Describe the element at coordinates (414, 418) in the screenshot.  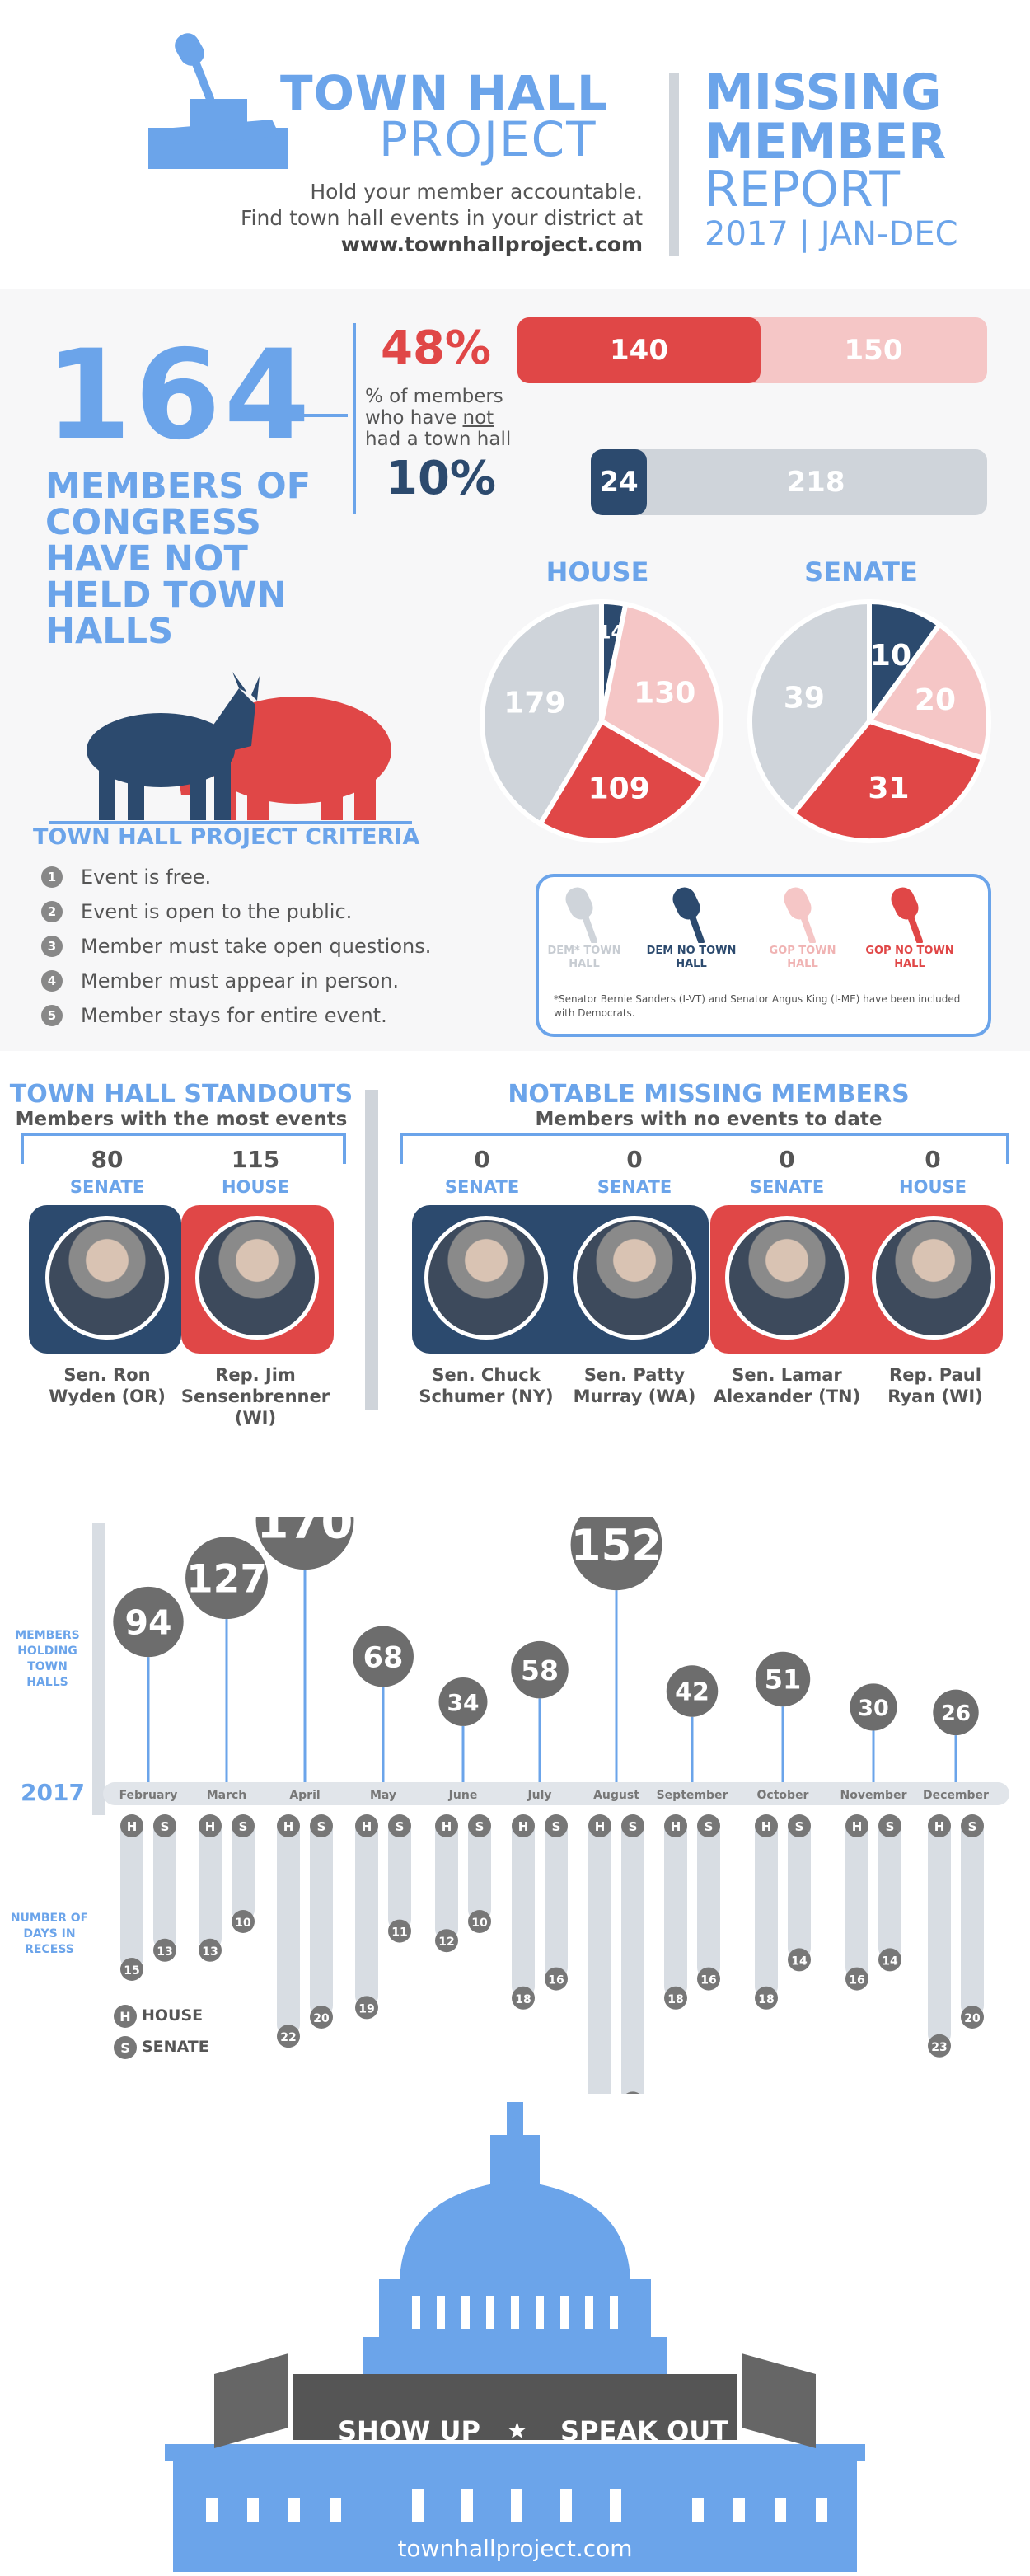
I see `pct-caption-2: who have` at that location.